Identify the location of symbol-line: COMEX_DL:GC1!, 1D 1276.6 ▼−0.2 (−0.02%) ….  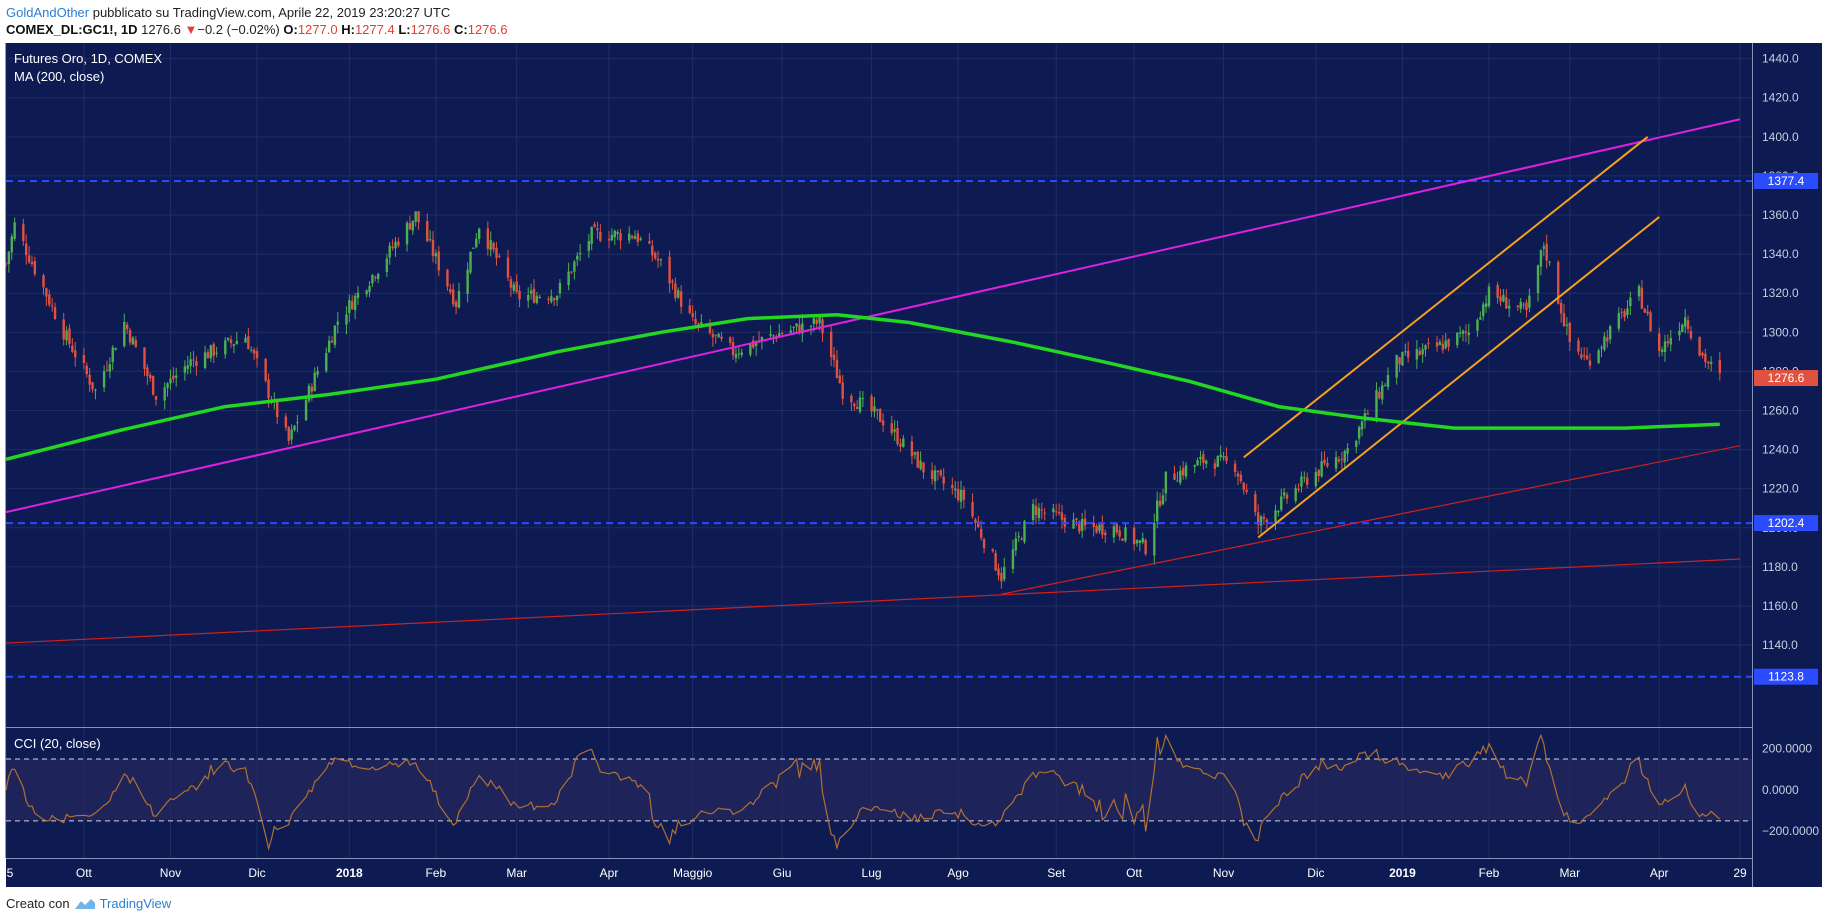
(256, 29).